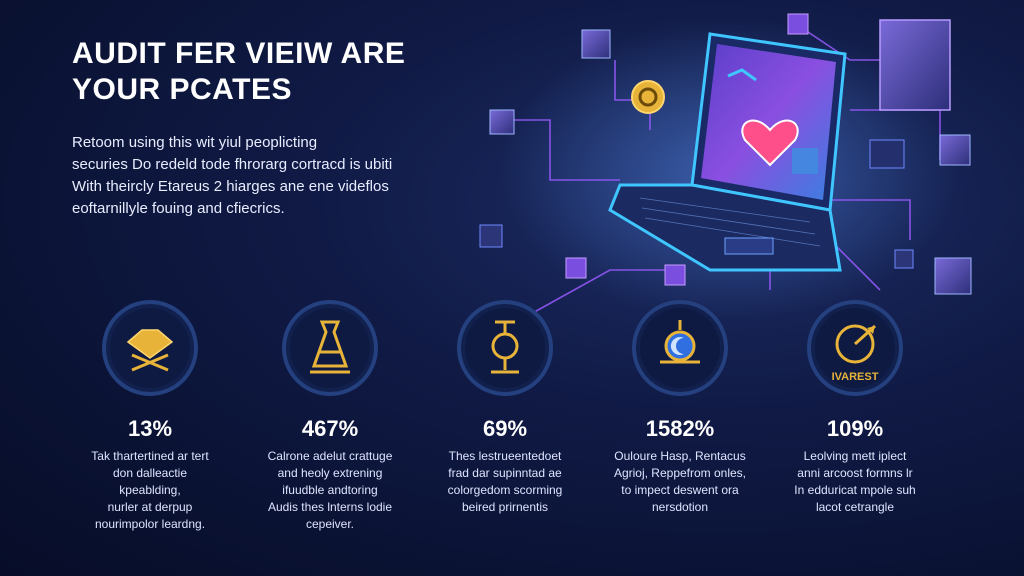 The width and height of the screenshot is (1024, 576). I want to click on laptop-icon, so click(727, 152).